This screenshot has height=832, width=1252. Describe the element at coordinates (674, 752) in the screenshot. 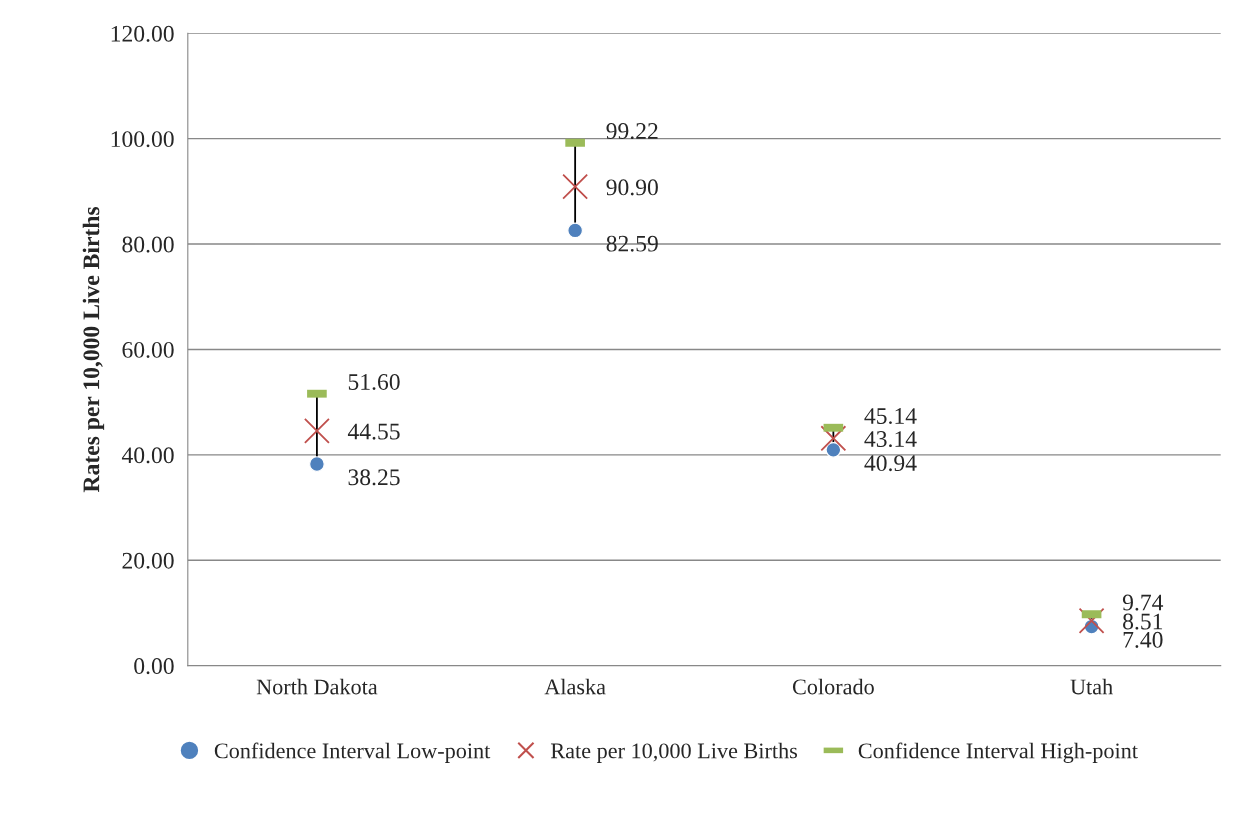

I see `legend-label: Rate per 10,000 Live Births` at that location.